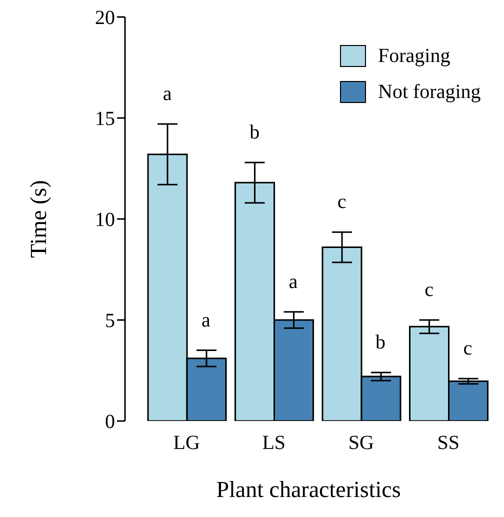 This screenshot has height=517, width=504. What do you see at coordinates (39, 219) in the screenshot?
I see `y-axis-title: Time (s)` at bounding box center [39, 219].